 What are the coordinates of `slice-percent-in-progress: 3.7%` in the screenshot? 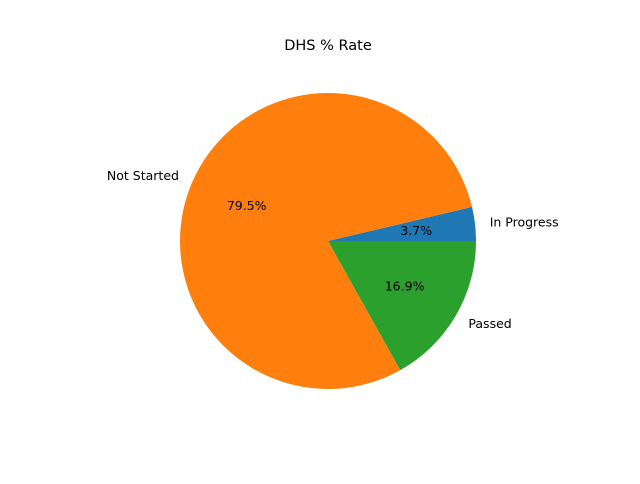 It's located at (416, 230).